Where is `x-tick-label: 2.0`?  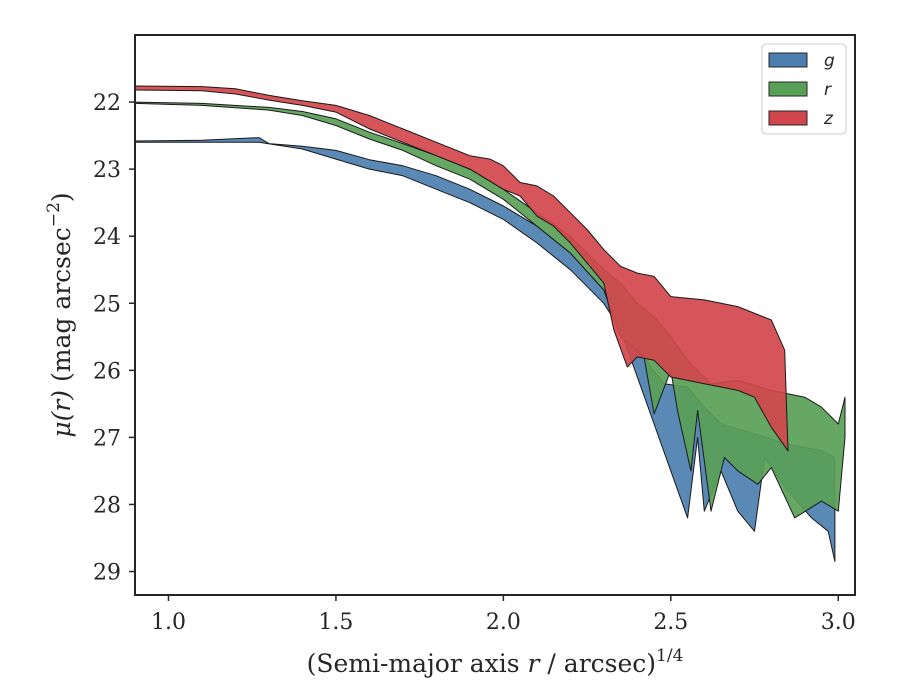
x-tick-label: 2.0 is located at coordinates (503, 622).